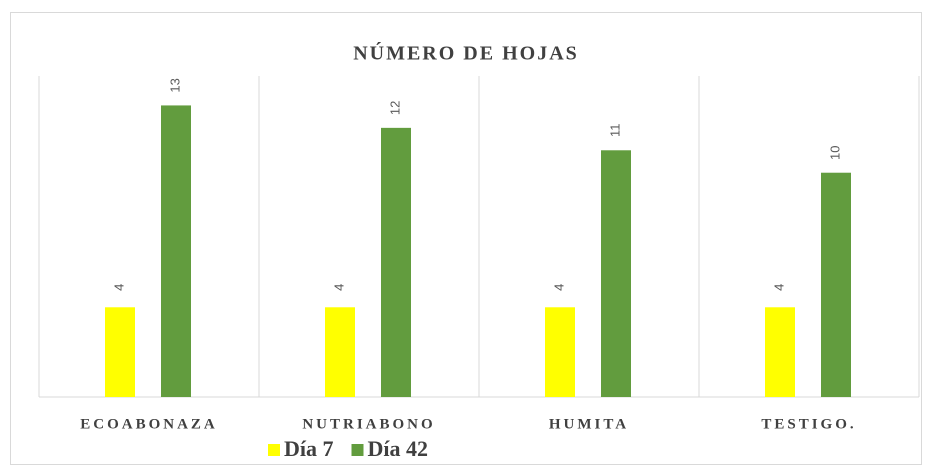 This screenshot has width=932, height=476. I want to click on data-label: 11, so click(614, 131).